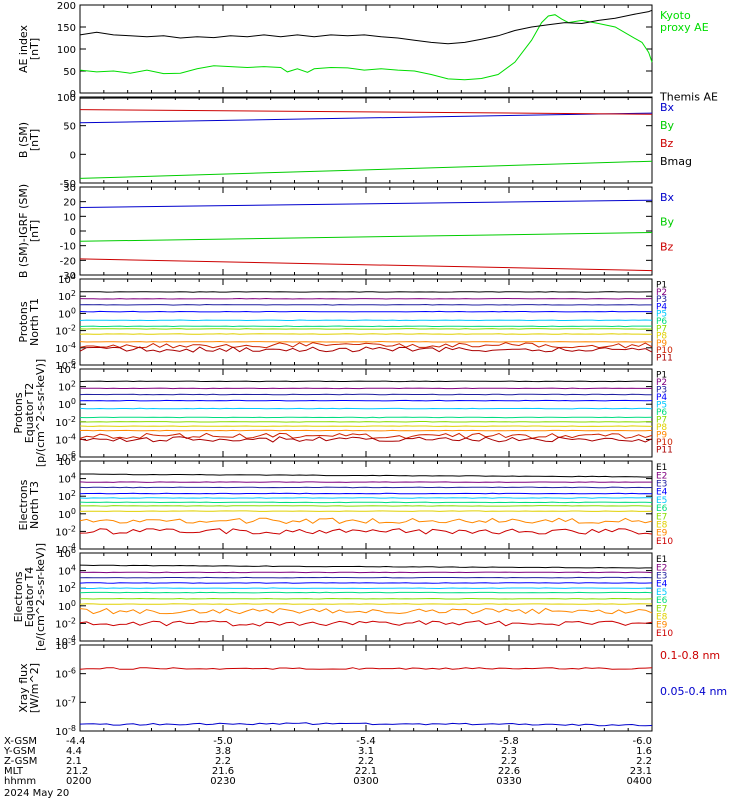  I want to click on footer-hhmm-value: 0230, so click(222, 781).